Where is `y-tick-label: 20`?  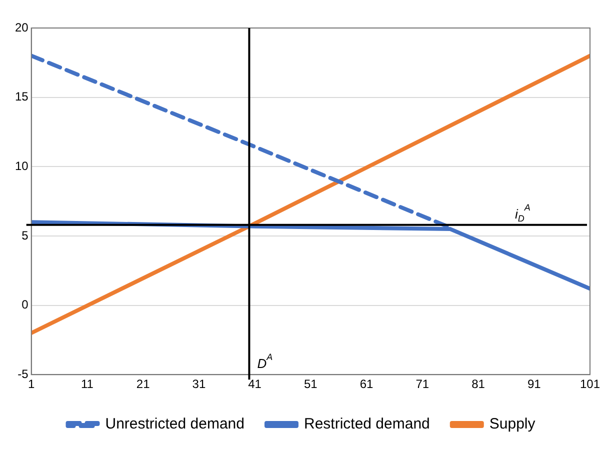
y-tick-label: 20 is located at coordinates (21, 27).